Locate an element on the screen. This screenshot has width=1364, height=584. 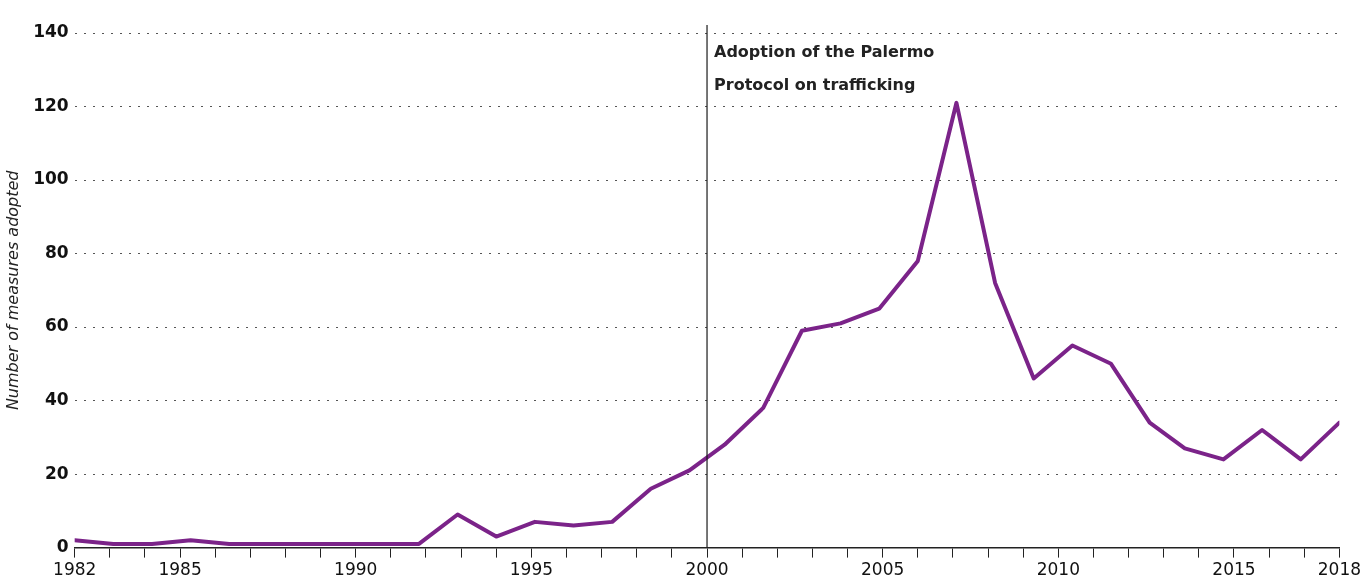
y-tick-label: 60 is located at coordinates (57, 325).